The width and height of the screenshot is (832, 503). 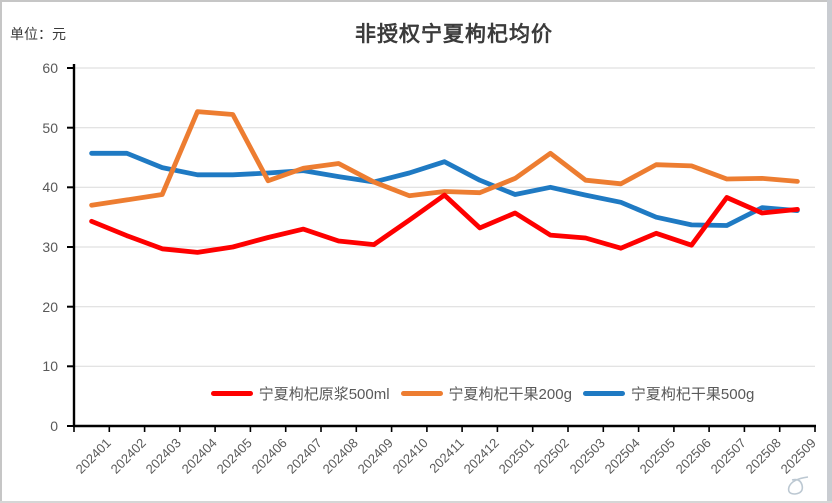 What do you see at coordinates (54, 426) in the screenshot?
I see `y-axis-label: 0` at bounding box center [54, 426].